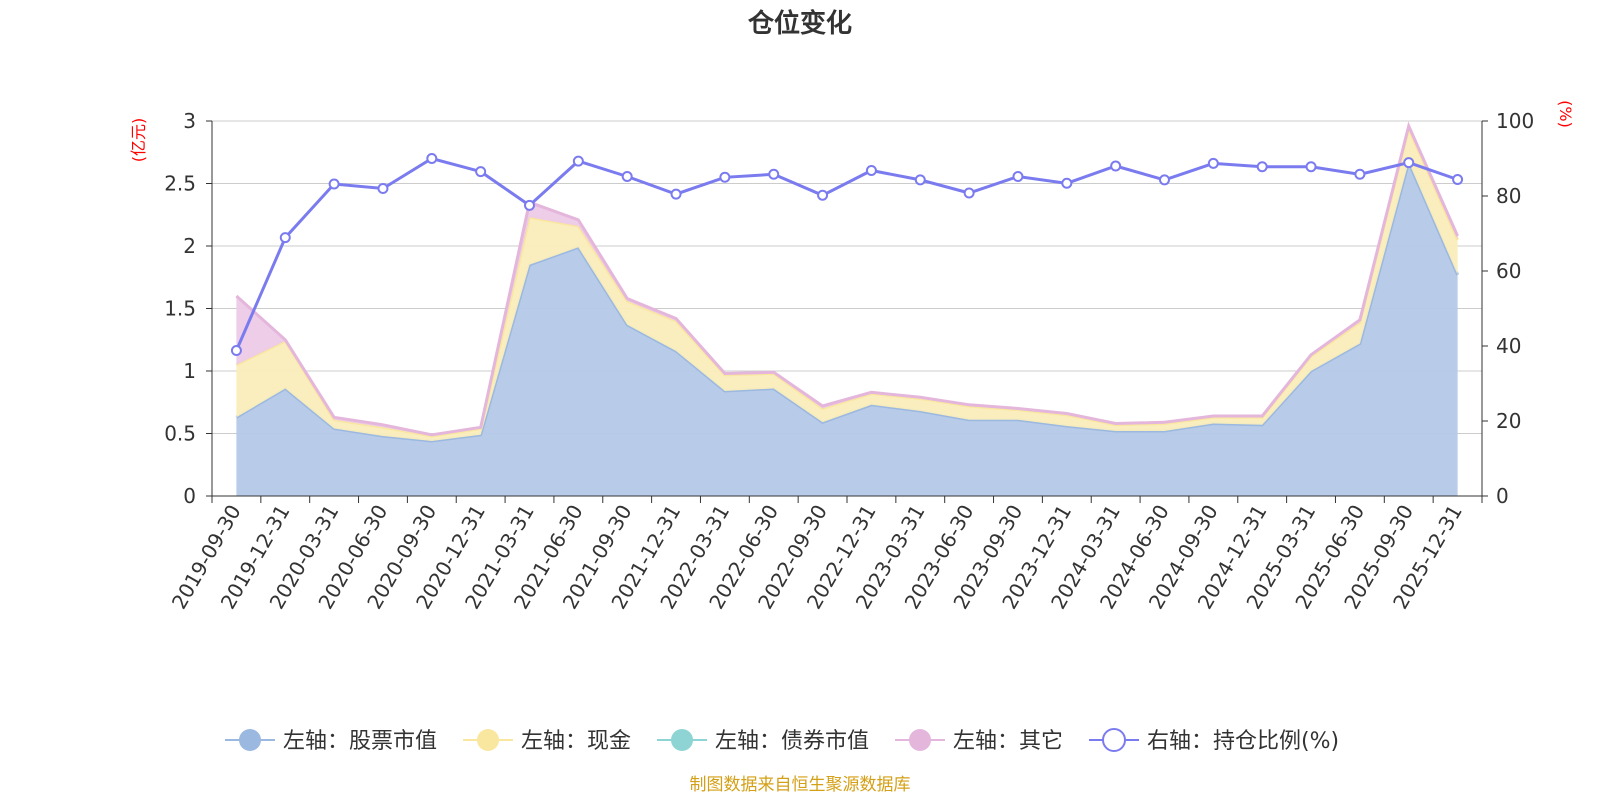 This screenshot has height=800, width=1600. I want to click on legend-label: 右轴：持仓比例(%), so click(1243, 741).